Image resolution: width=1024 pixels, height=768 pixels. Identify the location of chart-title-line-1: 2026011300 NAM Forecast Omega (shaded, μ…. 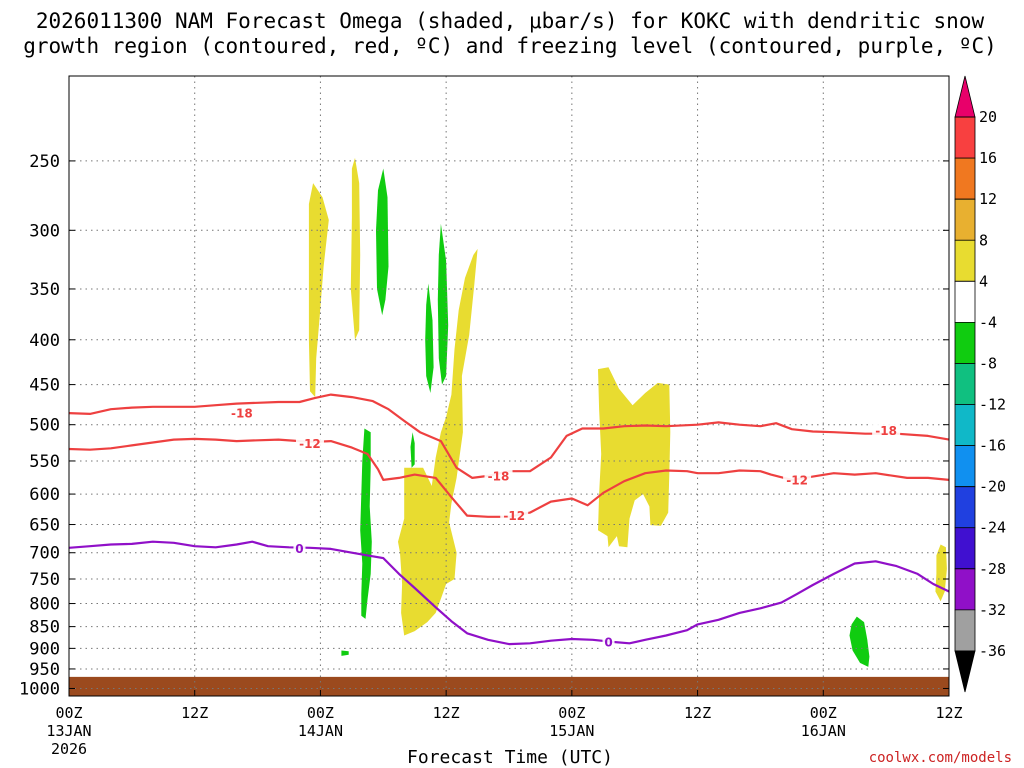
(510, 21).